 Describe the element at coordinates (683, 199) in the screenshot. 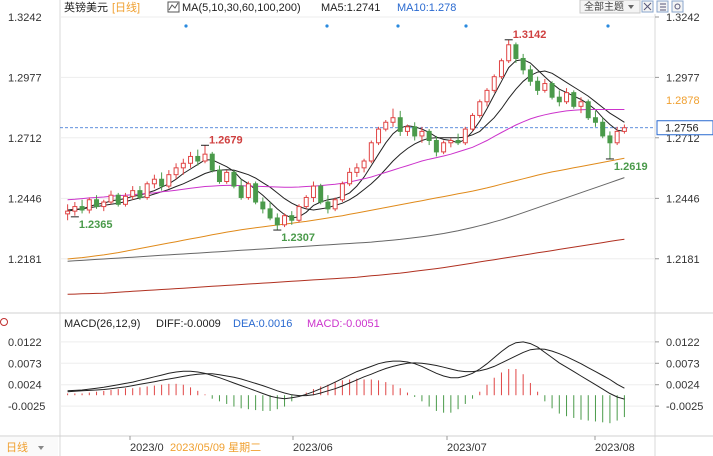

I see `price-tick-right: 1.2446` at that location.